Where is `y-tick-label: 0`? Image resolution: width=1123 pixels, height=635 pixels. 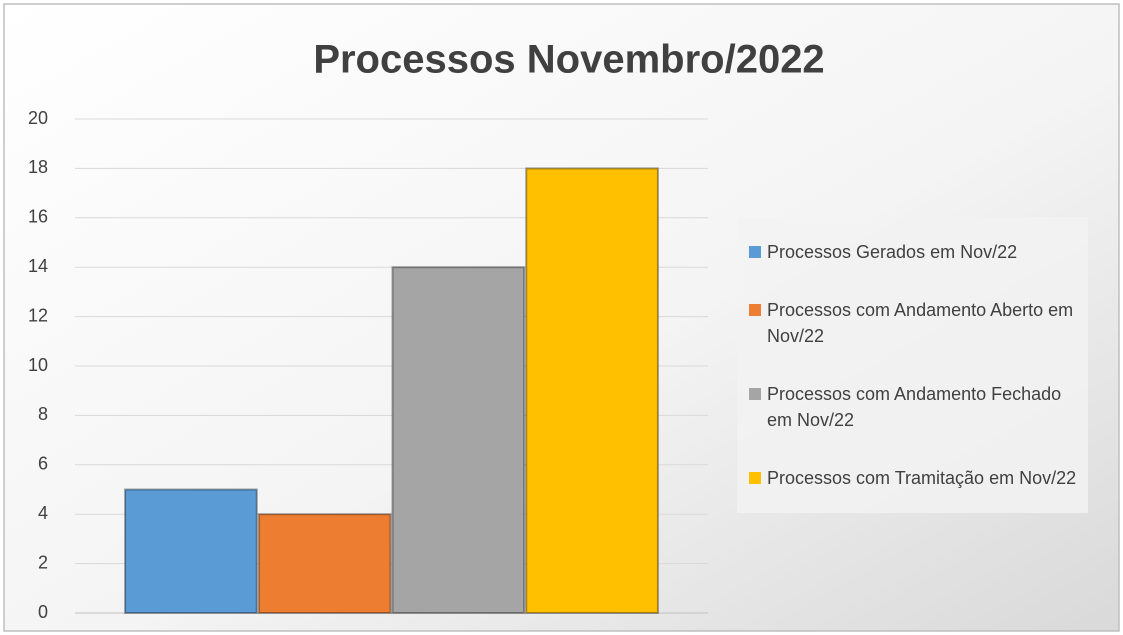 y-tick-label: 0 is located at coordinates (43, 612).